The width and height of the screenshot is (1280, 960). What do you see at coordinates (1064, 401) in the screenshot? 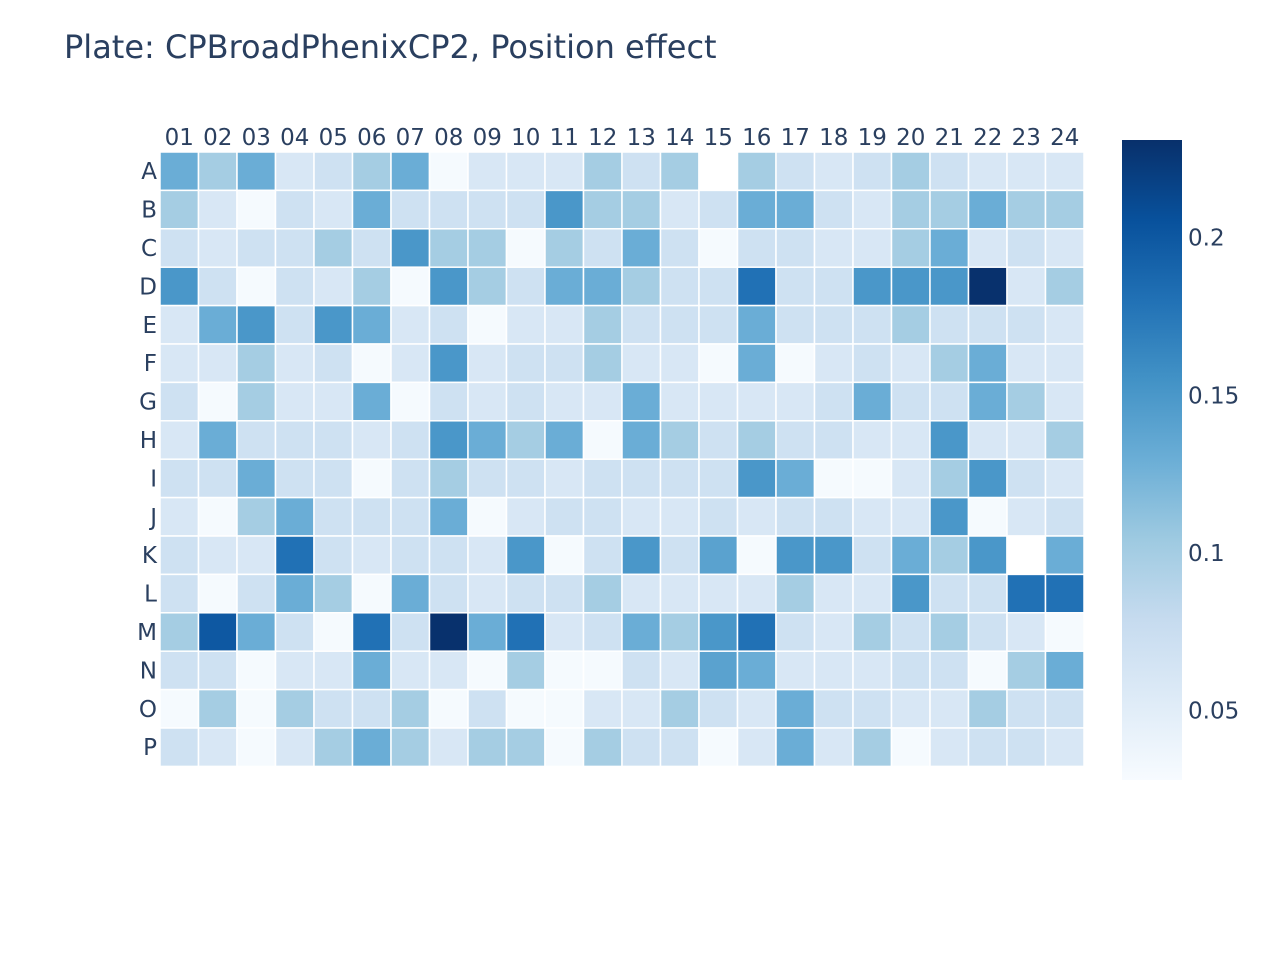
I see `heatmap-cell-G24` at bounding box center [1064, 401].